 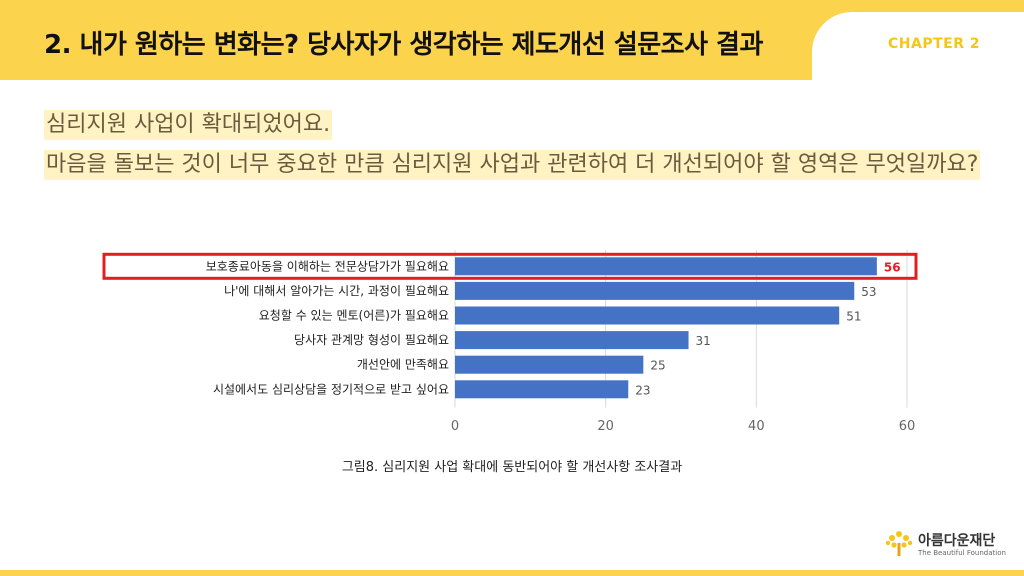 I want to click on x-tick-label: 0, so click(x=455, y=426).